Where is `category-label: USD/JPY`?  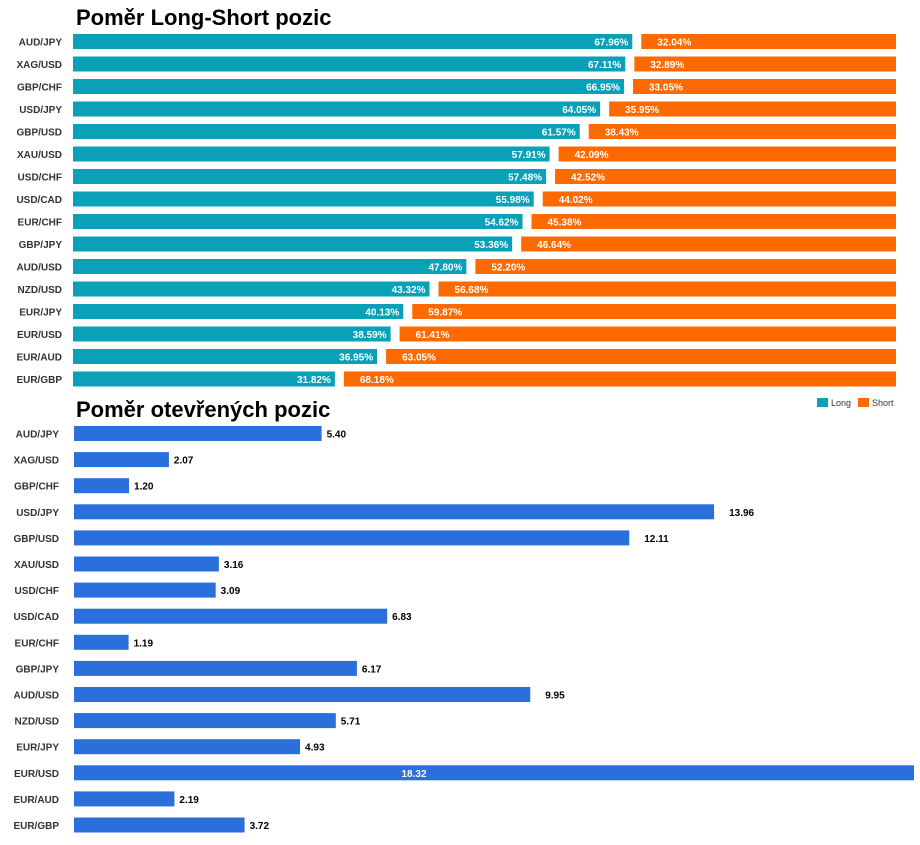 category-label: USD/JPY is located at coordinates (37, 513).